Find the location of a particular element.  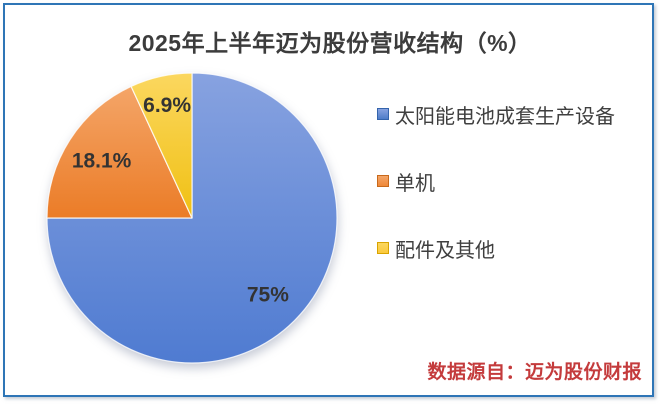

legend-label: 配件及其他 is located at coordinates (445, 250).